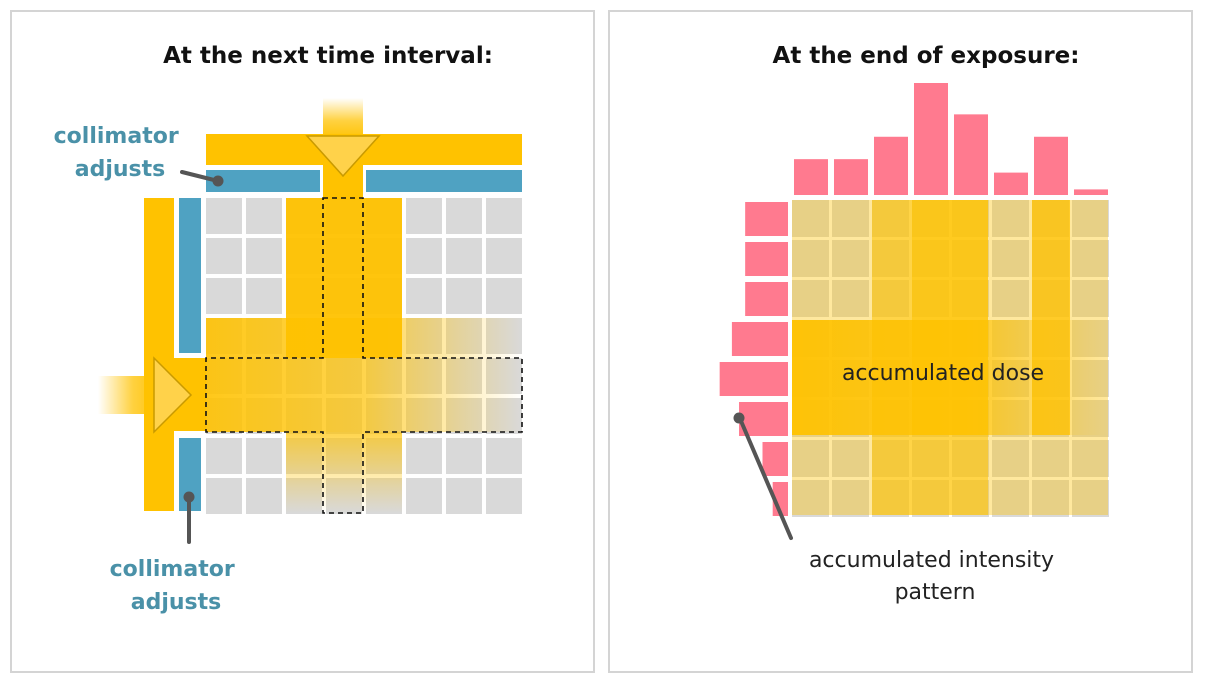  Describe the element at coordinates (159, 354) in the screenshot. I see `left-beam-strip` at that location.